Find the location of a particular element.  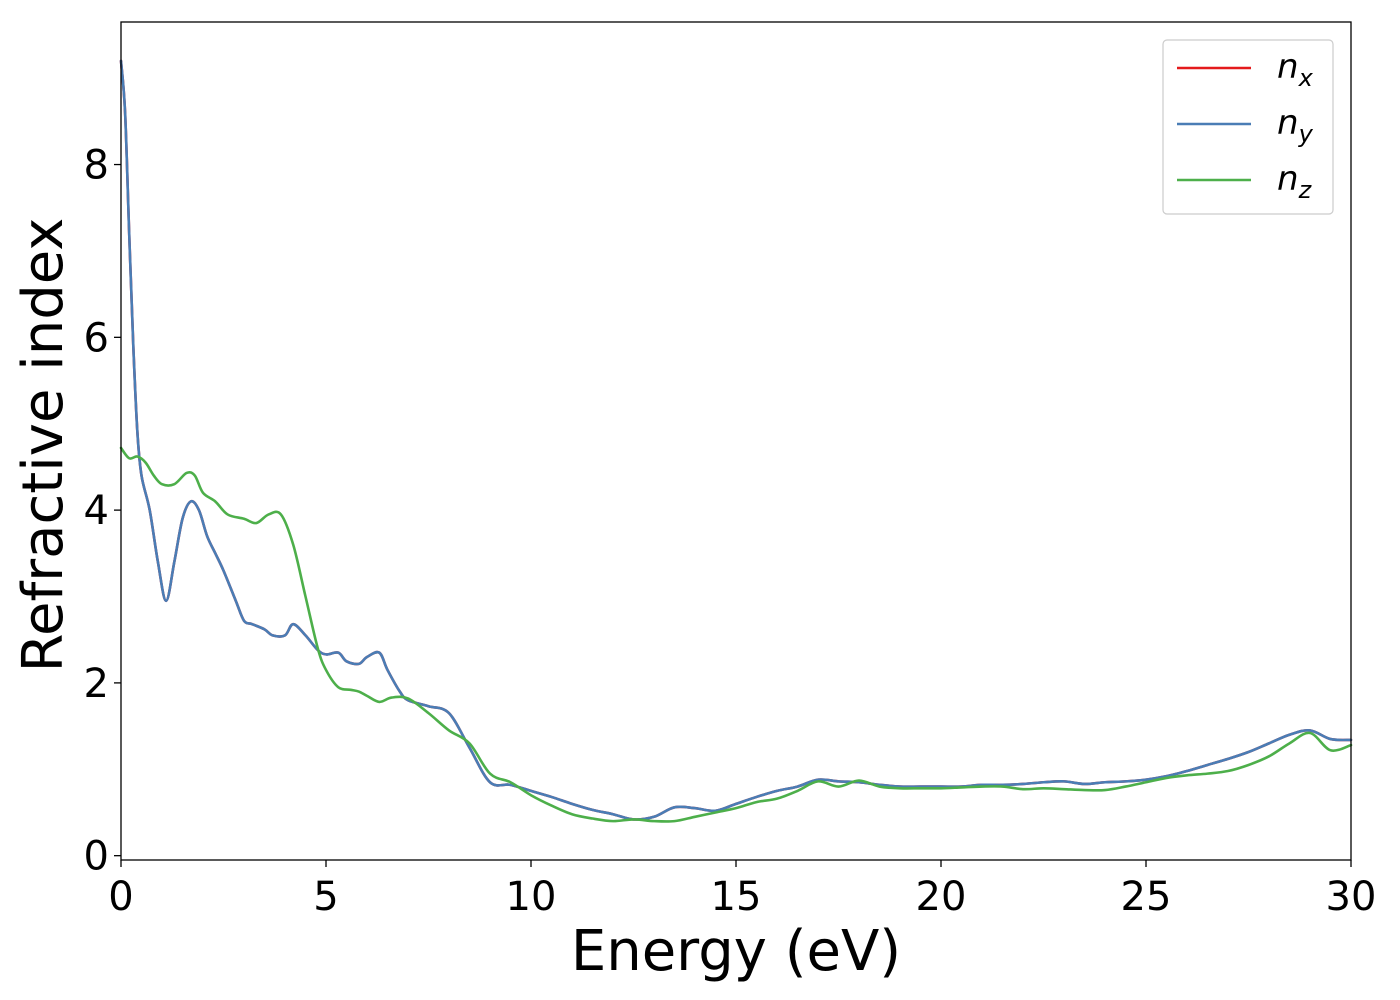

y-tick-label: 2 is located at coordinates (96, 684).